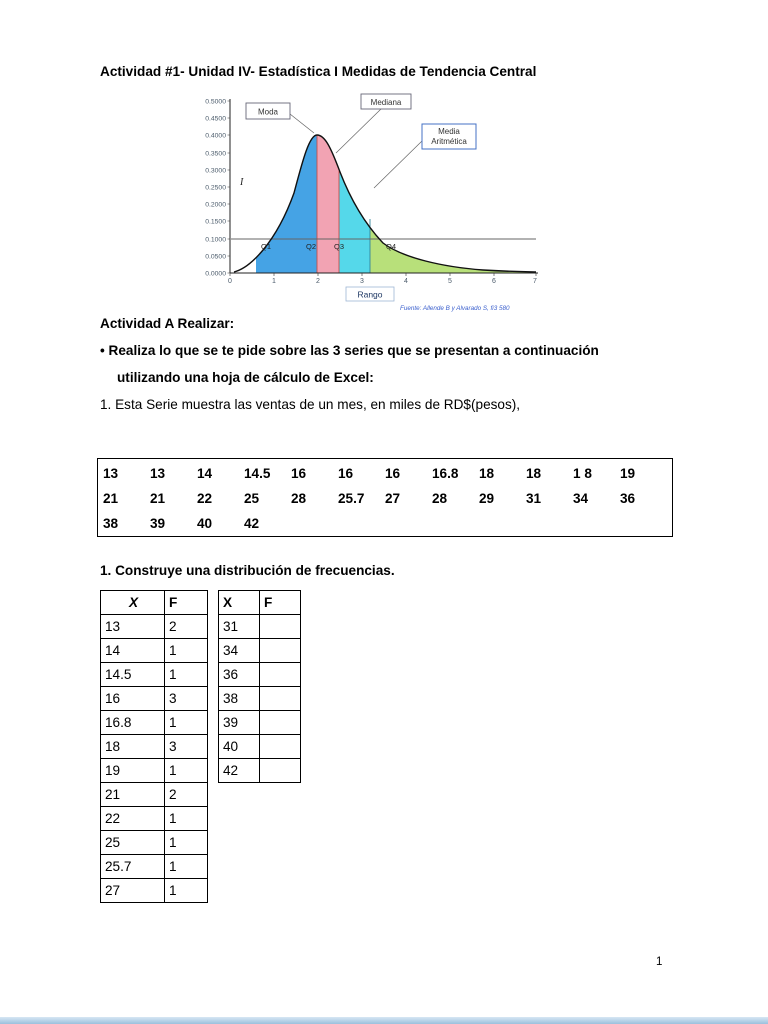 This screenshot has width=768, height=1024. What do you see at coordinates (274, 281) in the screenshot?
I see `x-tick-label: 1` at bounding box center [274, 281].